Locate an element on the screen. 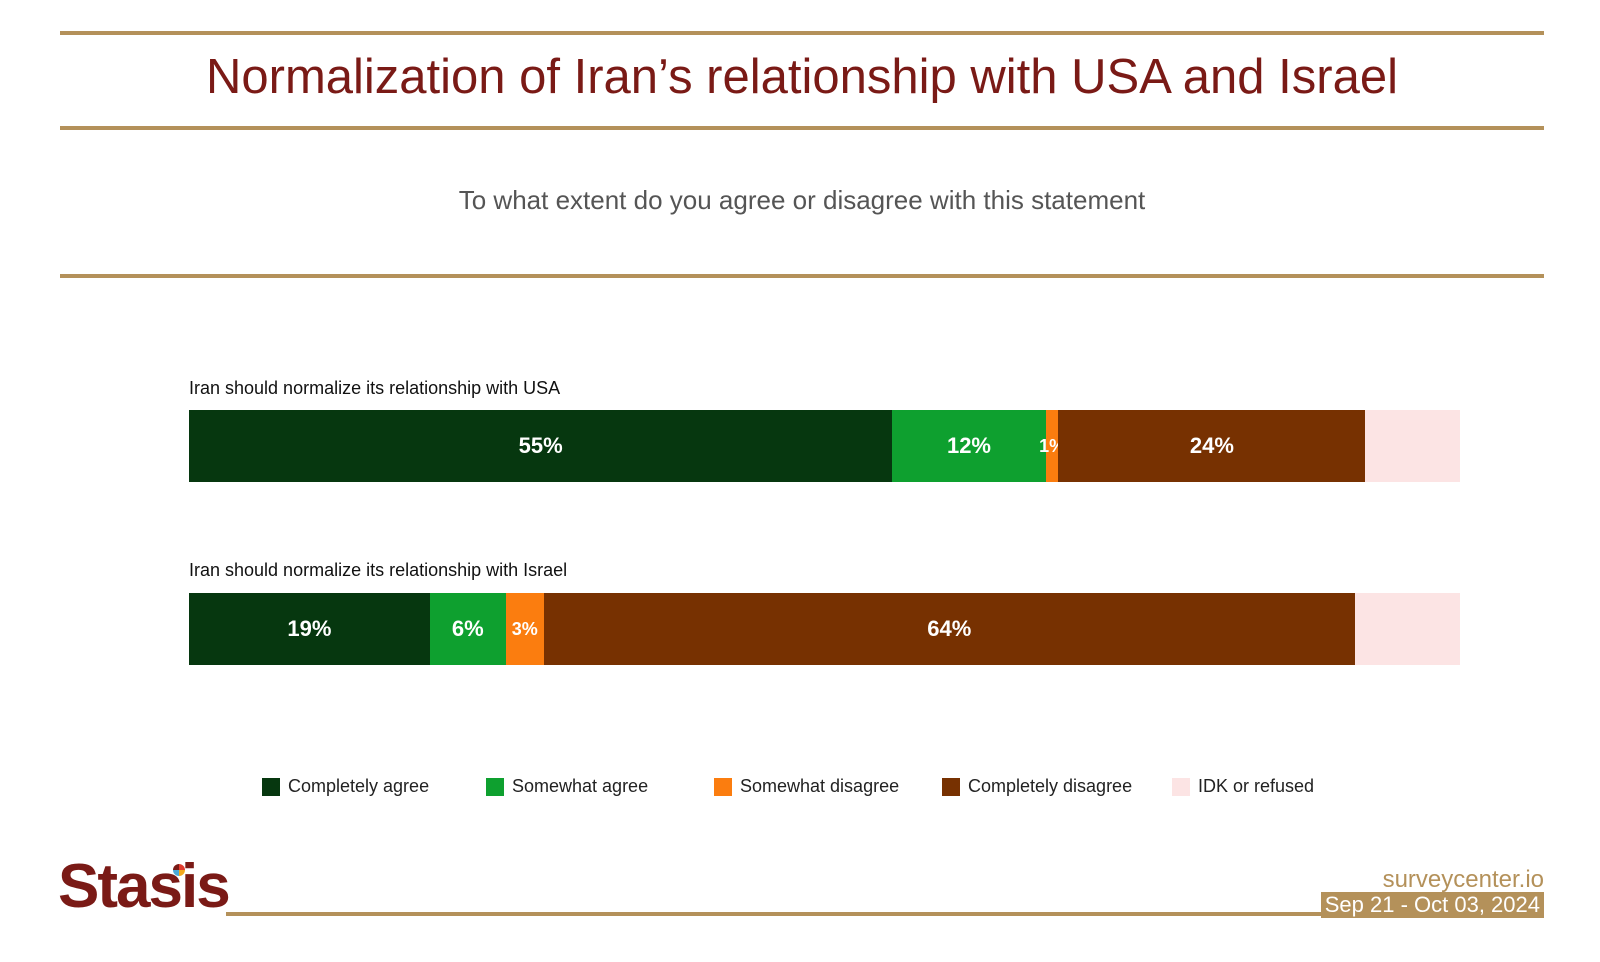  data-label: 24% is located at coordinates (1211, 445).